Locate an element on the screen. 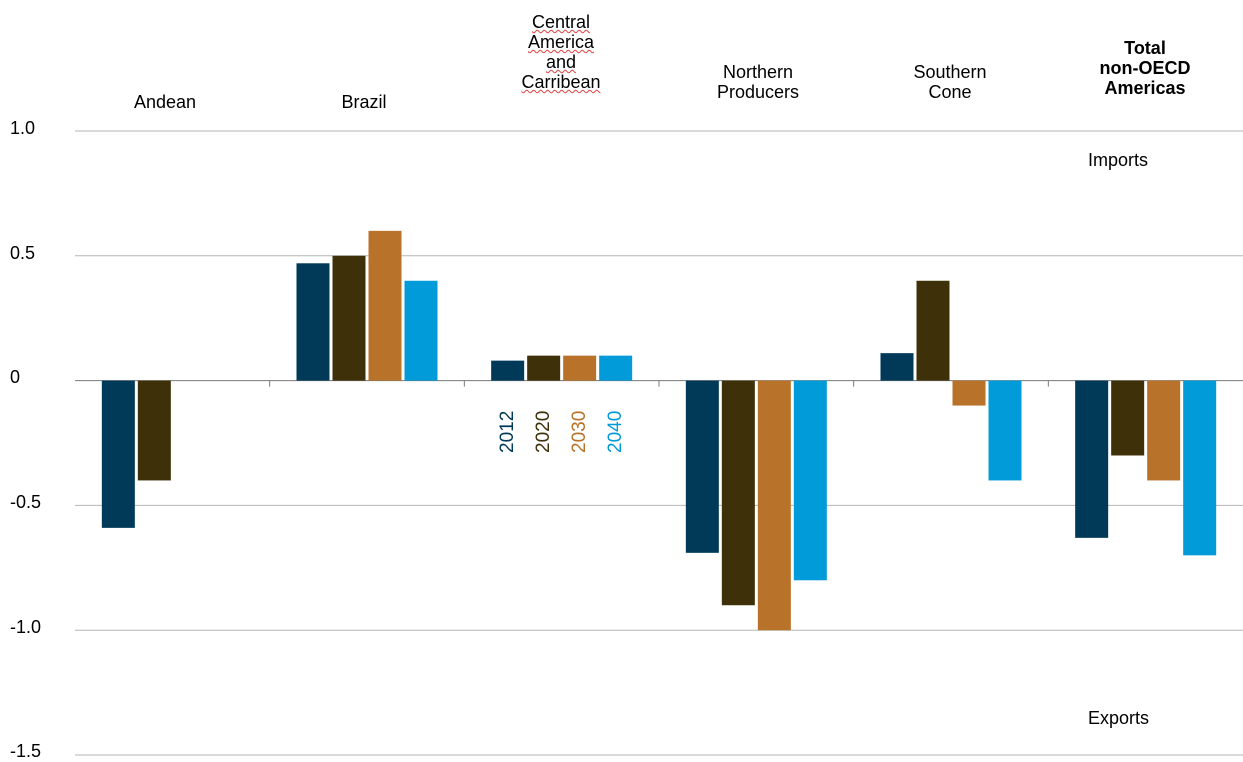 The image size is (1243, 762). category-label-central-america-text: Central America and Carribean is located at coordinates (561, 52).